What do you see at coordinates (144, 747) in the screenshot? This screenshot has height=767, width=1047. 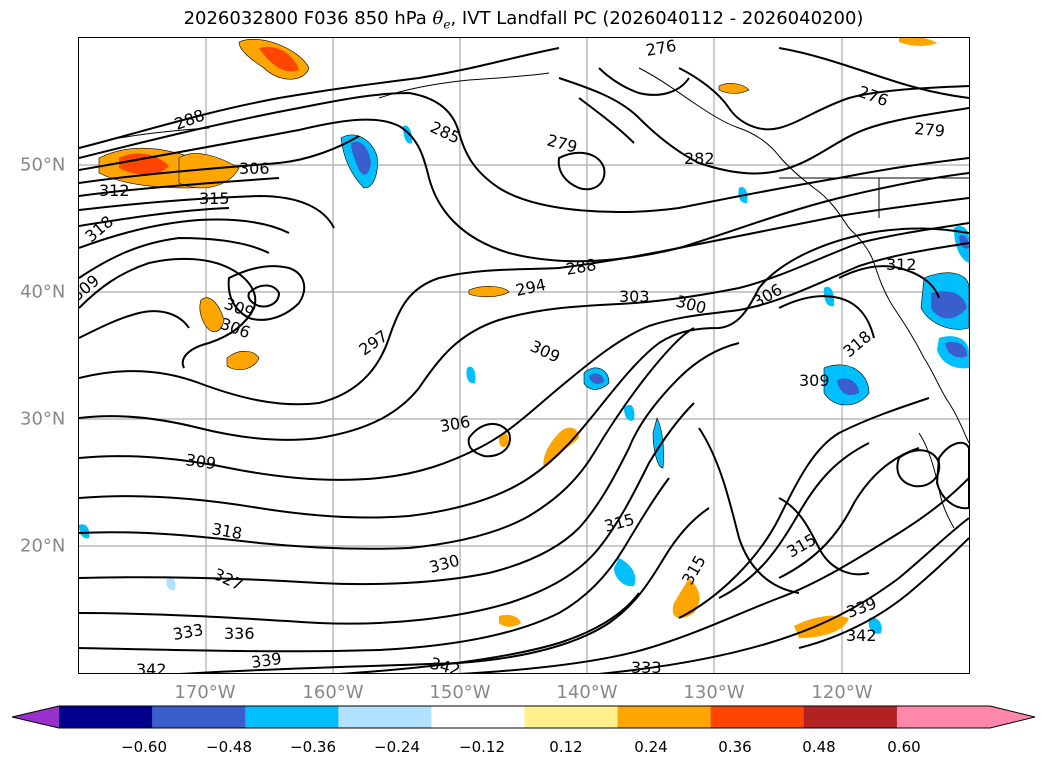 I see `colorbar-tick-label: −0.60` at bounding box center [144, 747].